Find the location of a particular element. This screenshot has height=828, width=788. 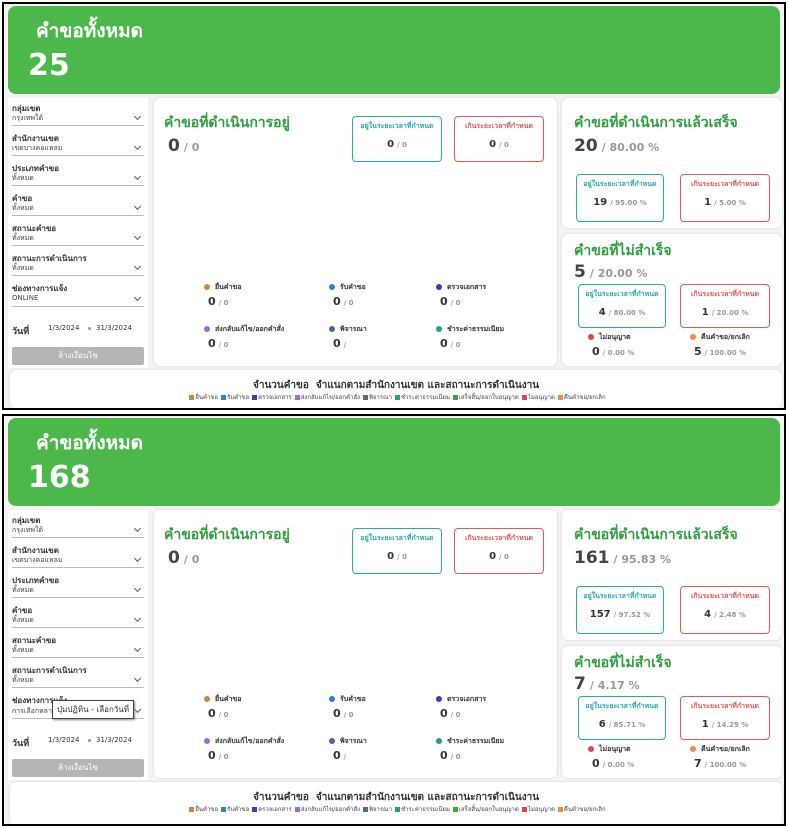

box-count: 0 is located at coordinates (391, 556).